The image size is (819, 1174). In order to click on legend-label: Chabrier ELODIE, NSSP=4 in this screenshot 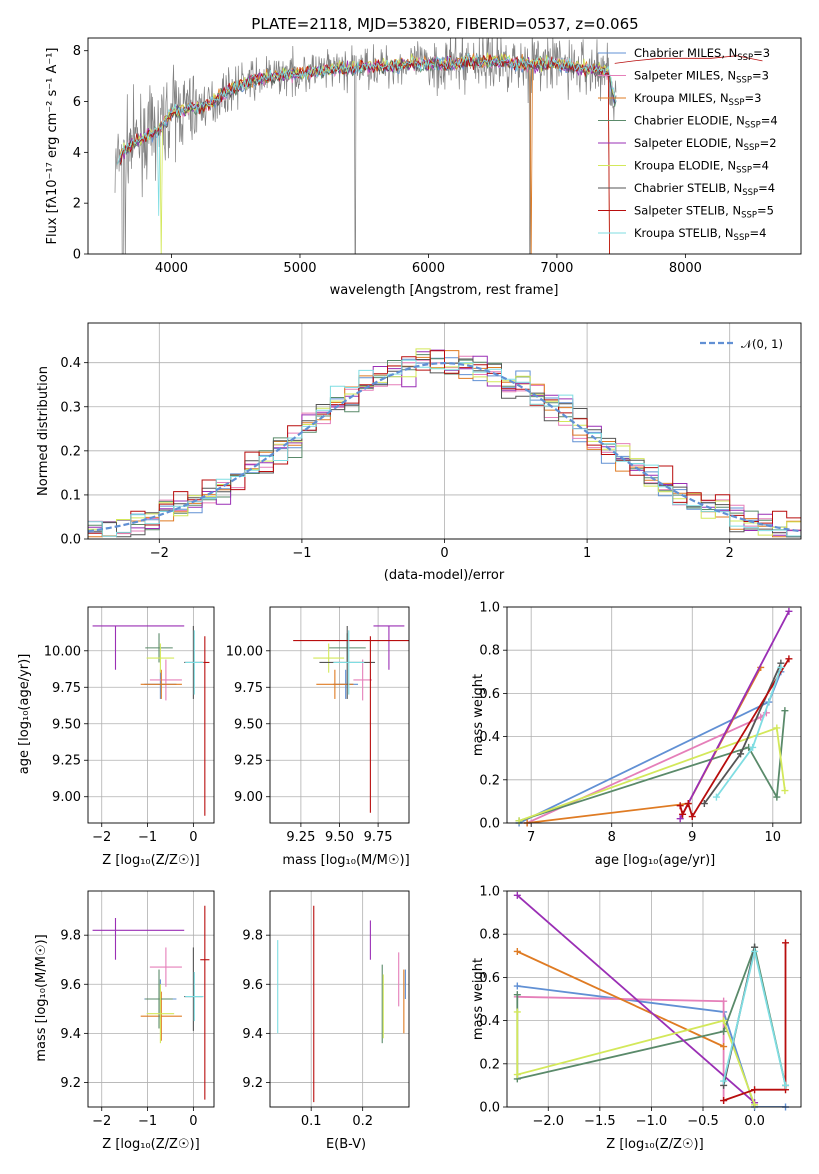, I will do `click(706, 122)`.